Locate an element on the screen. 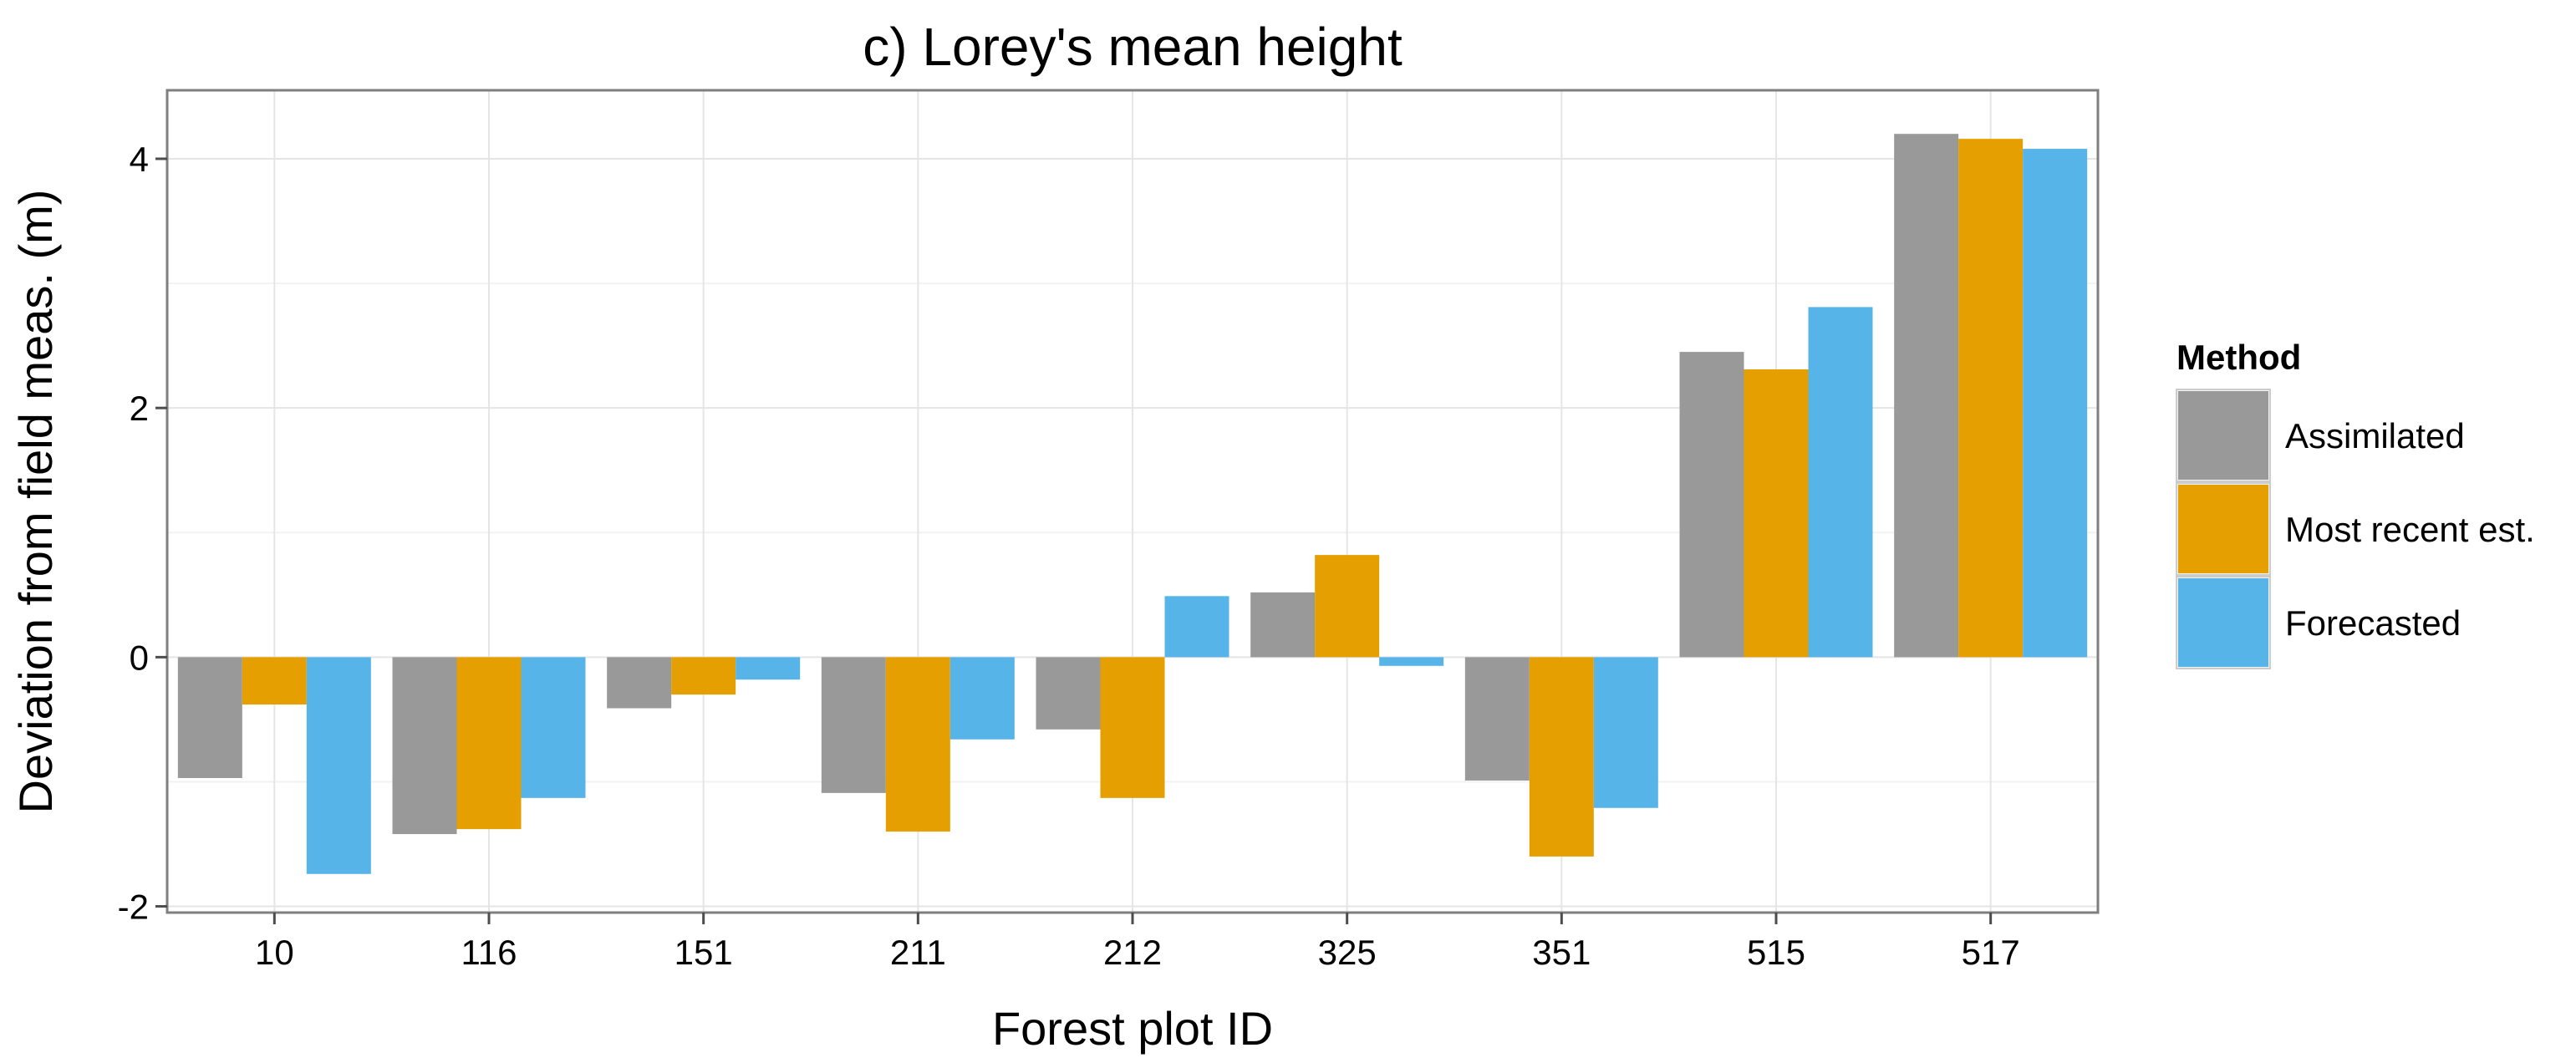 Image resolution: width=2576 pixels, height=1058 pixels. x-tick-label: 151 is located at coordinates (704, 952).